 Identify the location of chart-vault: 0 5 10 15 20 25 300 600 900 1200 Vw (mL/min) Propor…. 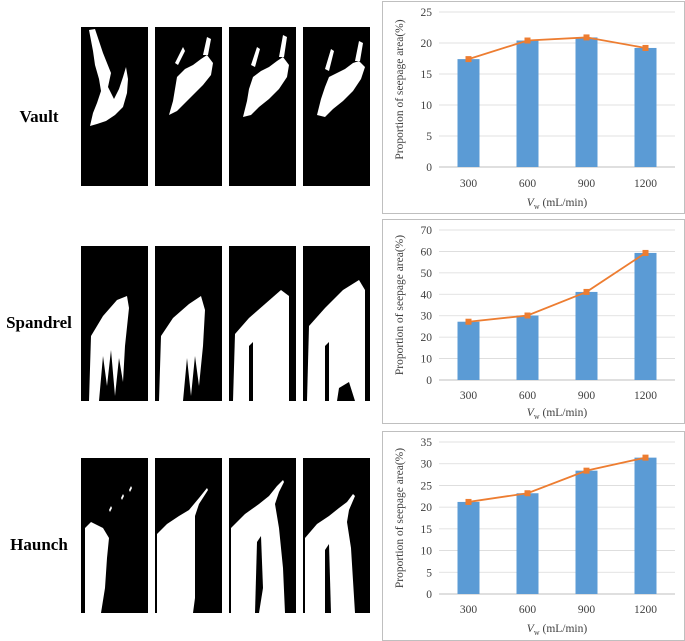
(533, 107).